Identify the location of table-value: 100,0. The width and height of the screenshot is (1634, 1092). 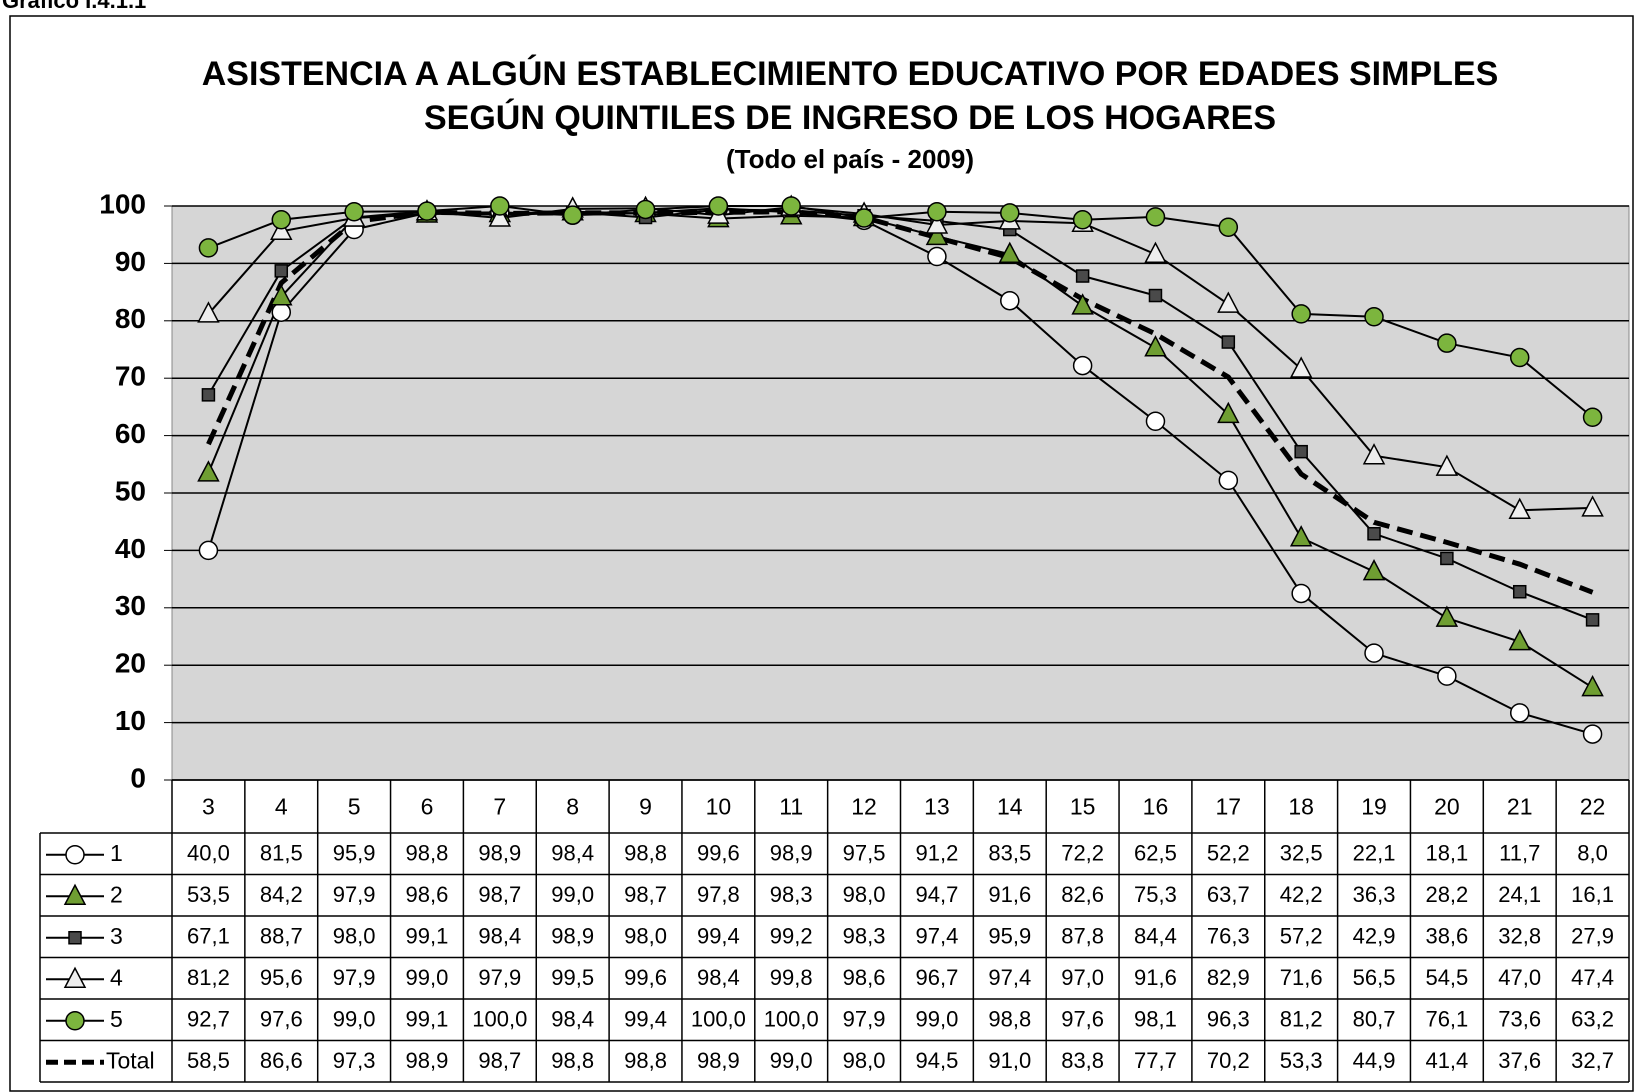
(718, 1019).